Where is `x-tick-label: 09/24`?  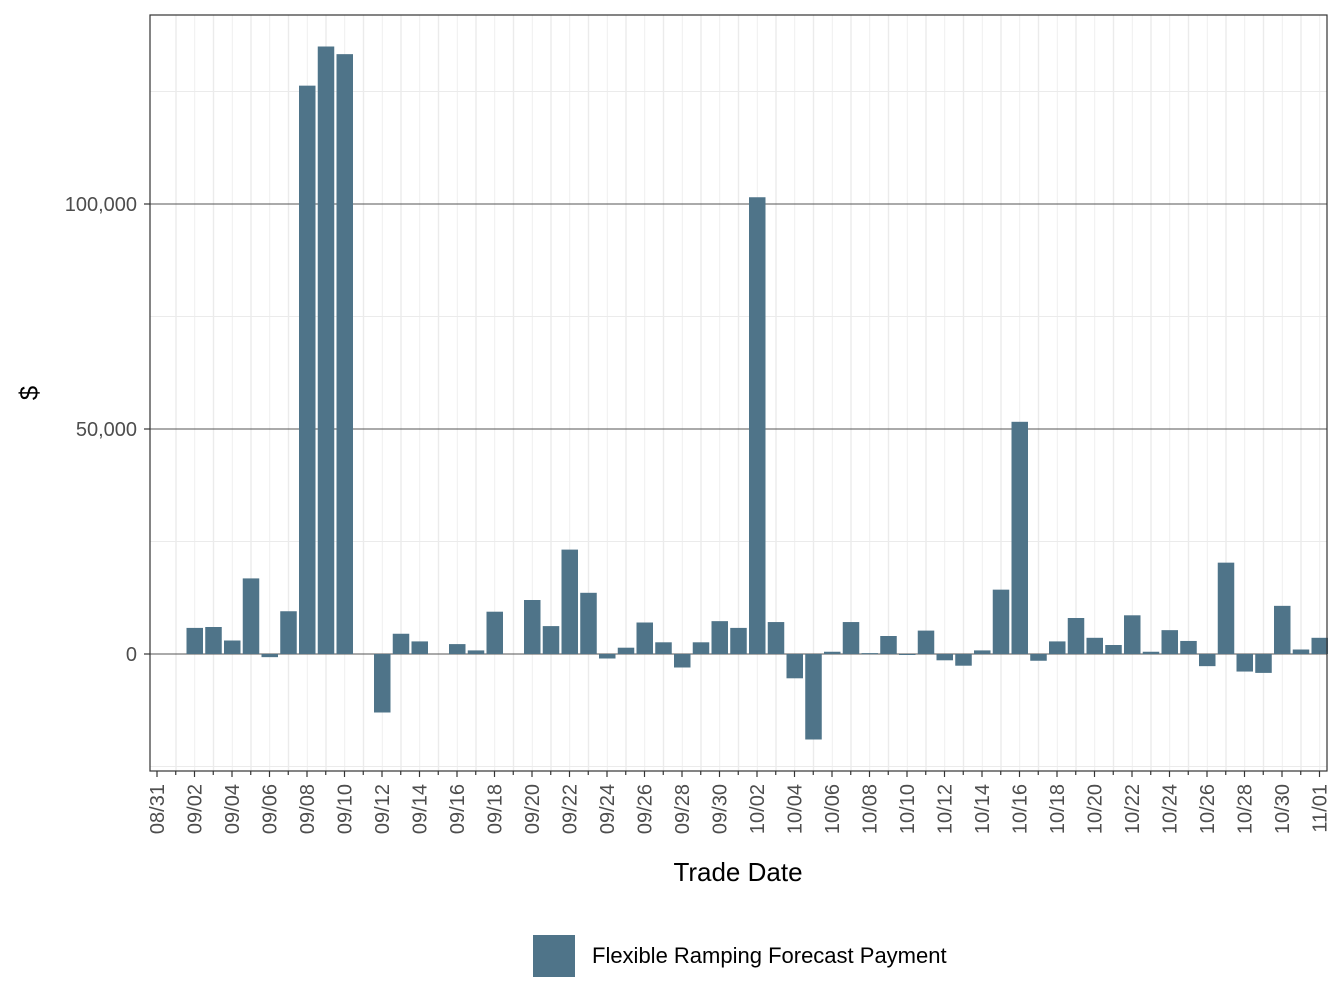 x-tick-label: 09/24 is located at coordinates (608, 809).